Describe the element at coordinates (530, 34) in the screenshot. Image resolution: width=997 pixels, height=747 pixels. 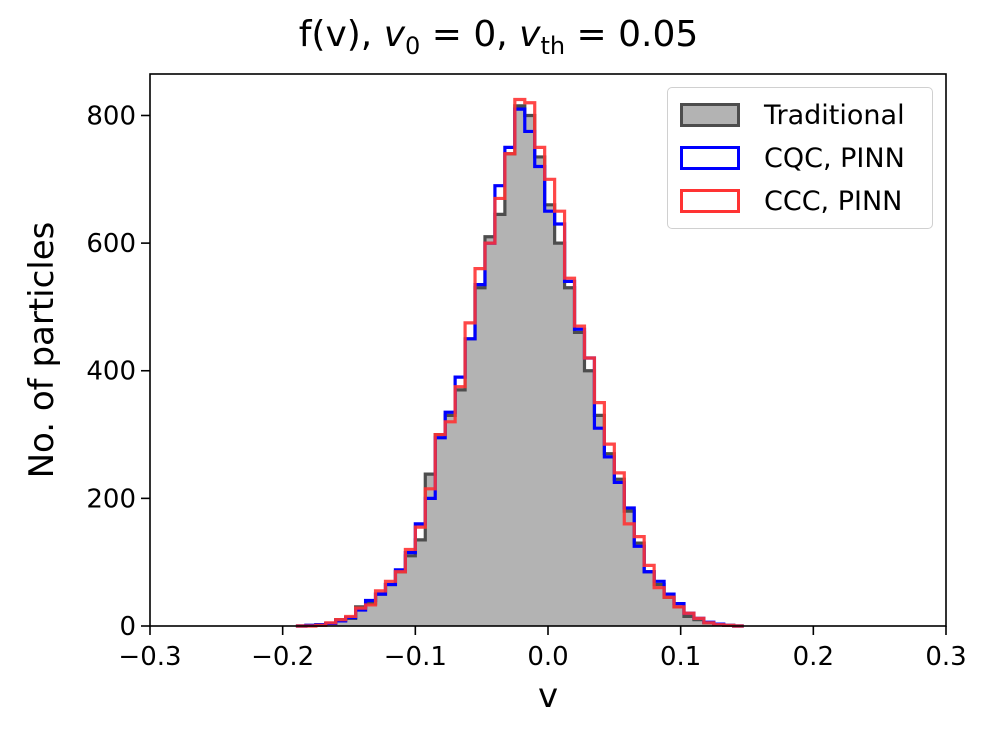
I see `title-vth-symbol: v` at that location.